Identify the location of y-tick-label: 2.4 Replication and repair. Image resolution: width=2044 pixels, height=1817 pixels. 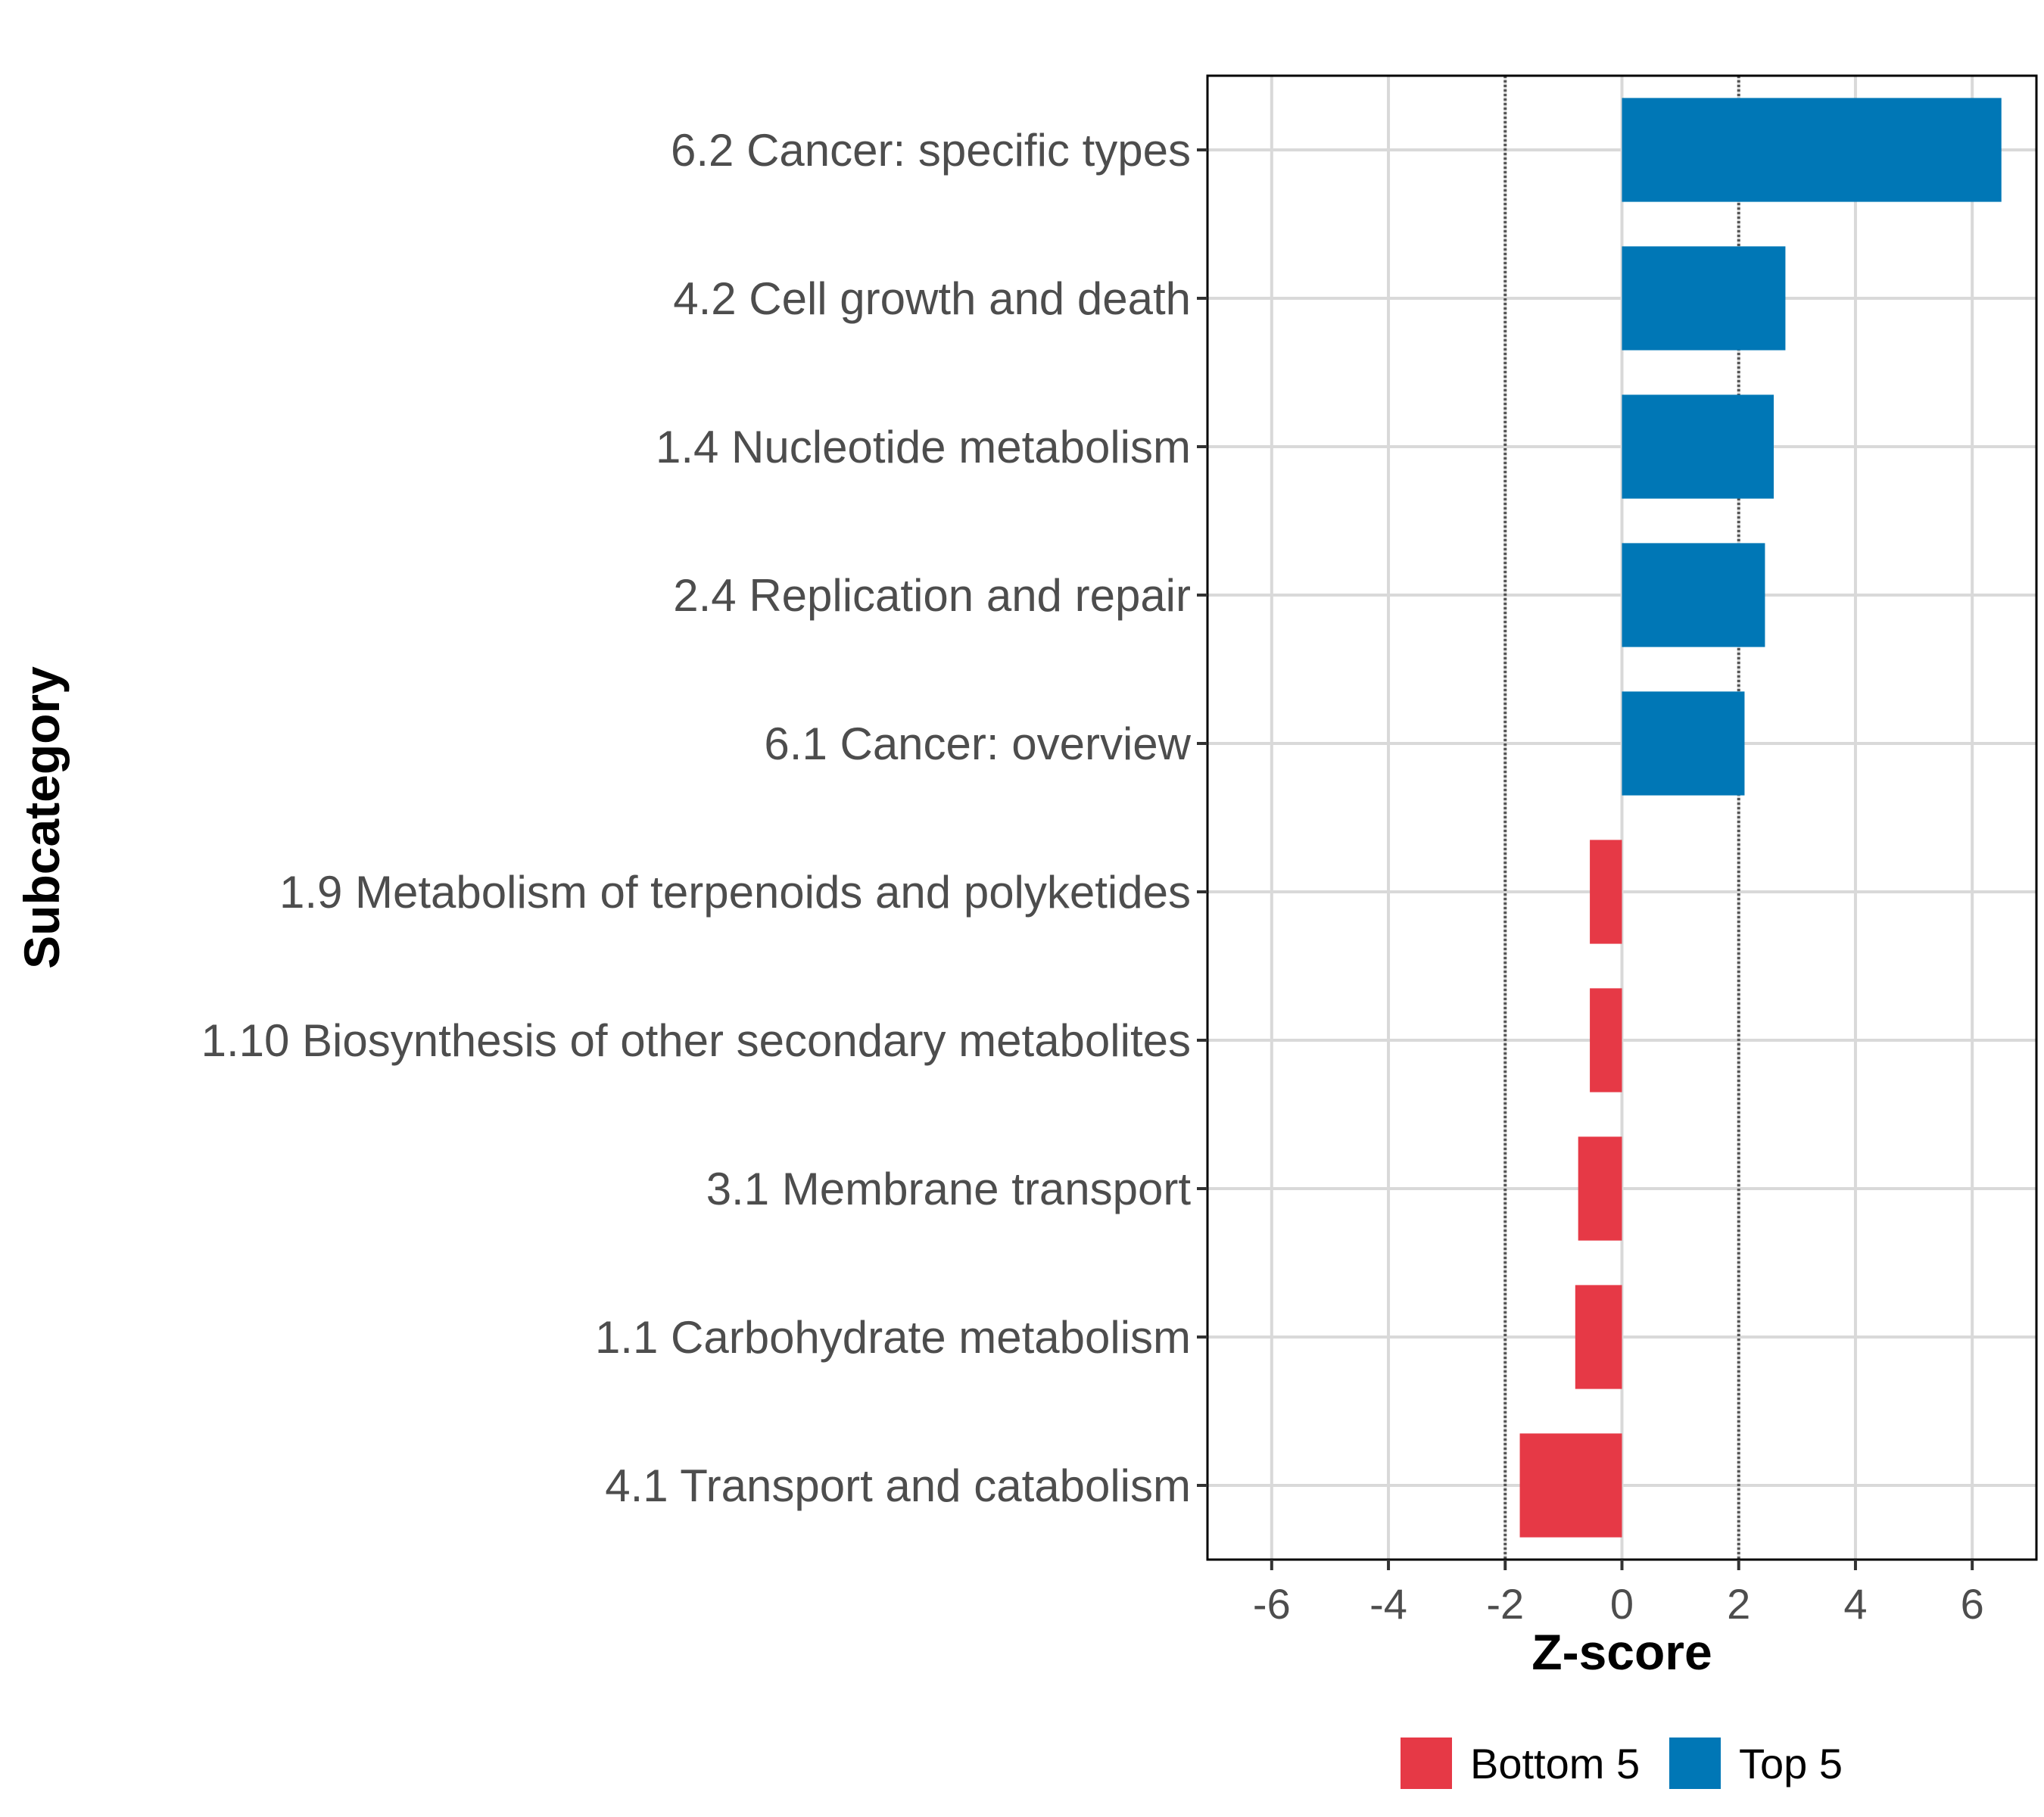
(932, 595).